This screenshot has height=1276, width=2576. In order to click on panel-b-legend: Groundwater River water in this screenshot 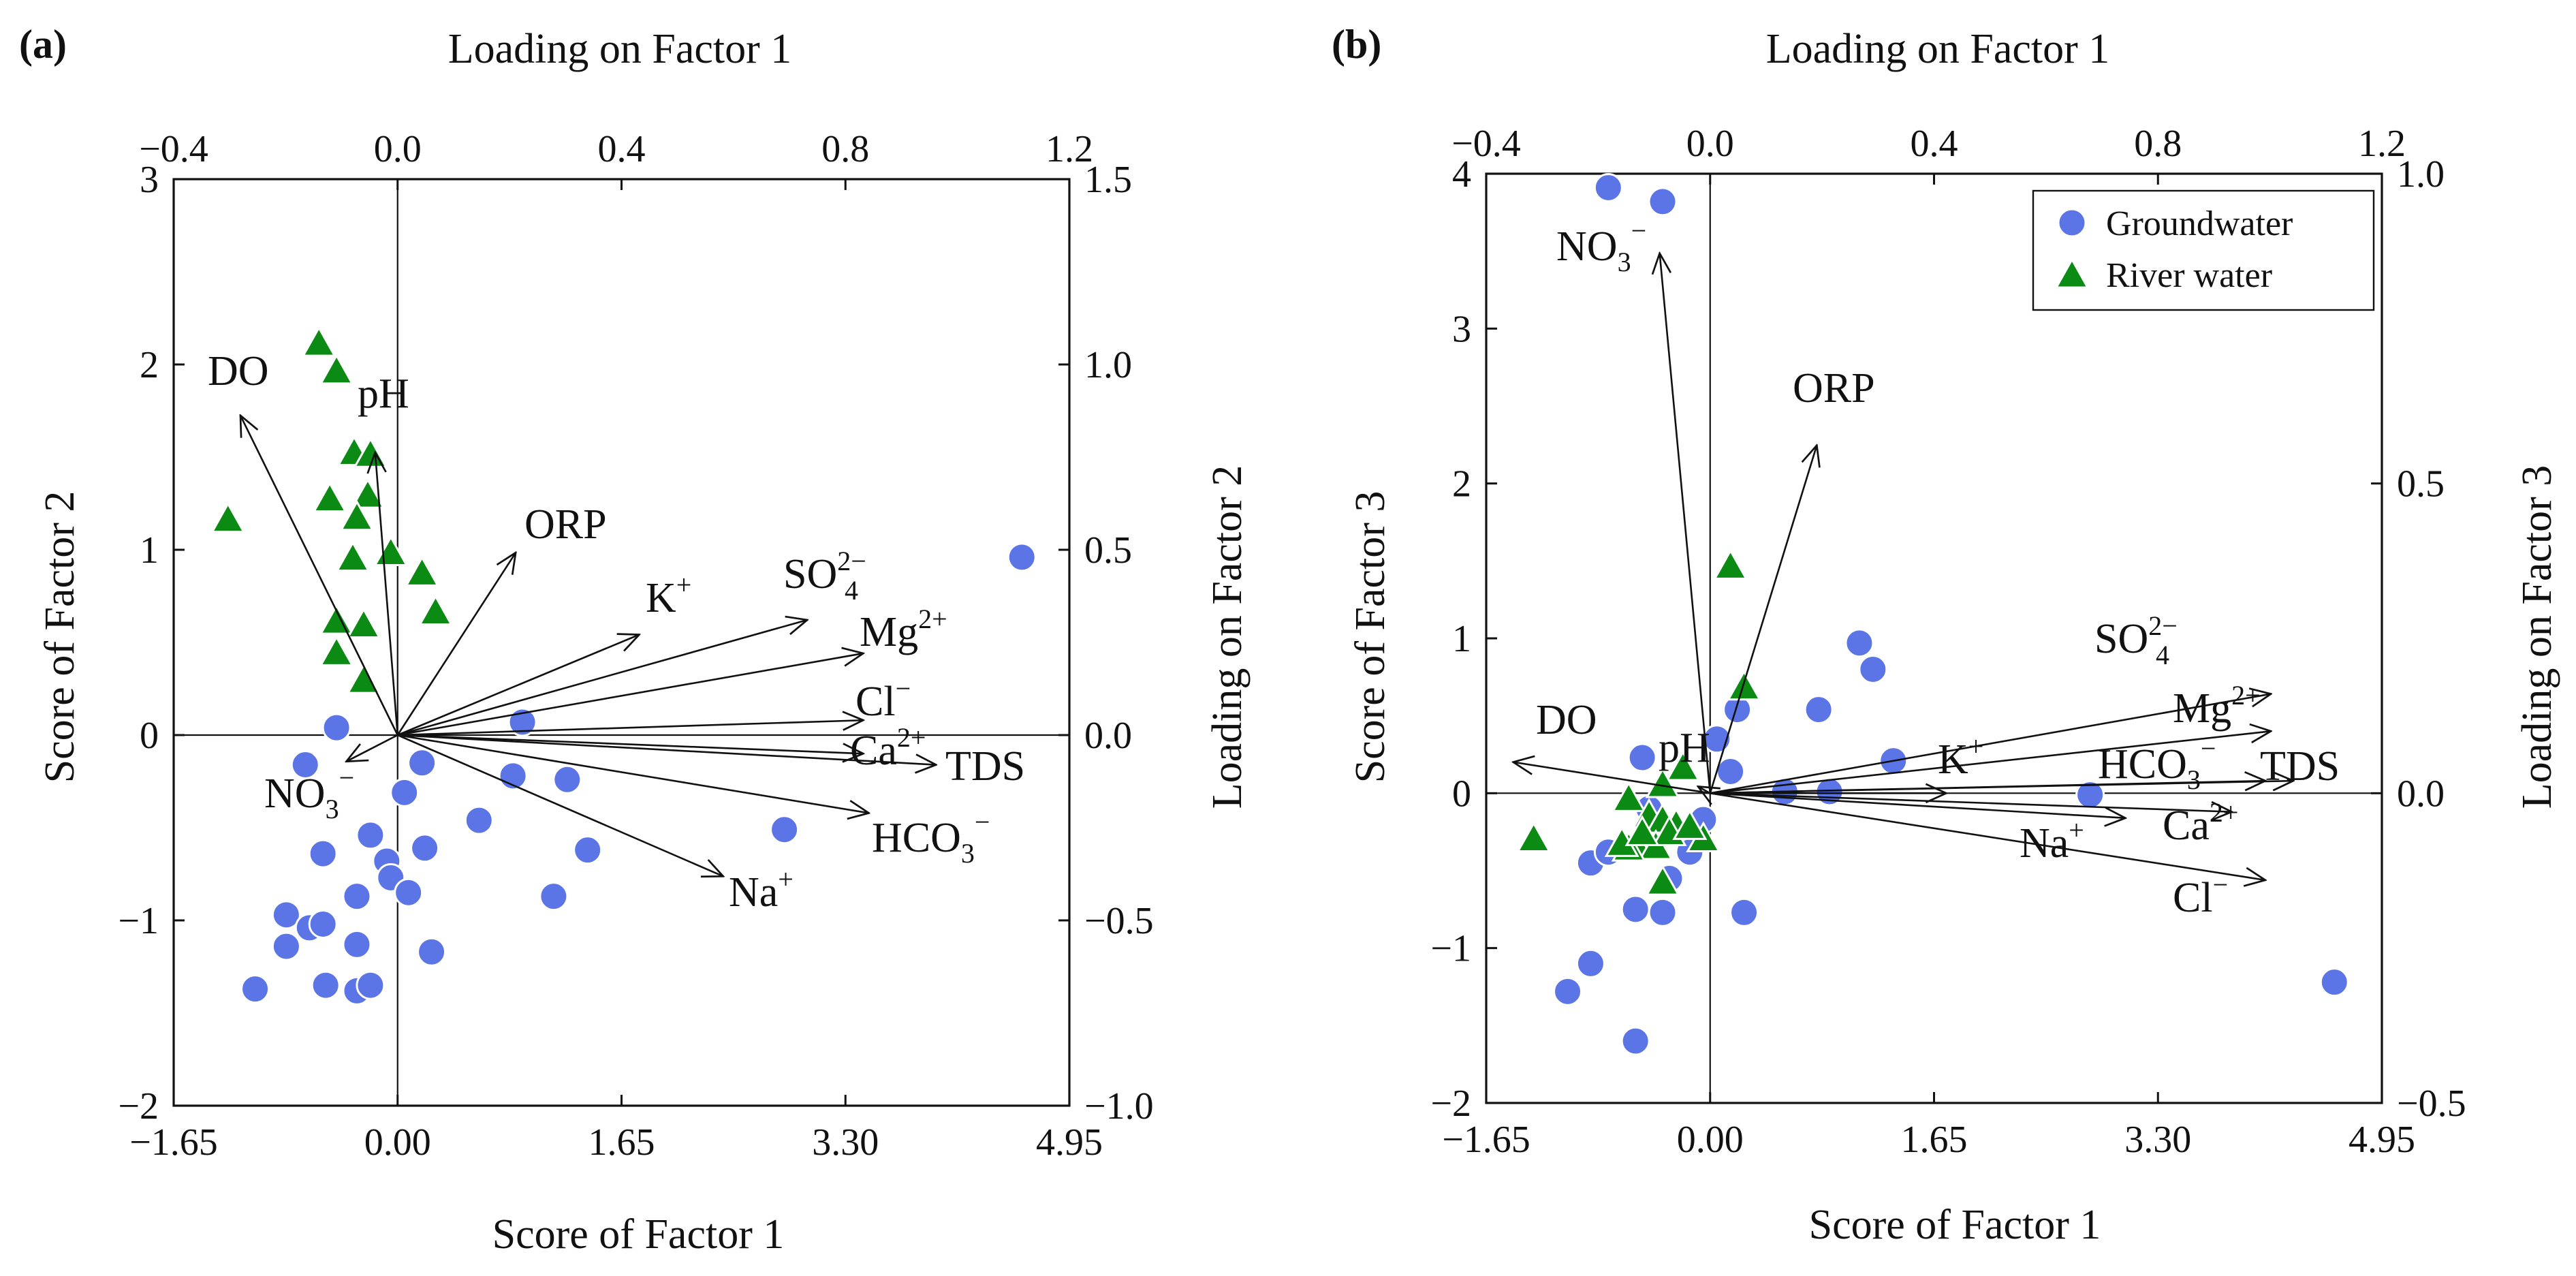, I will do `click(2203, 250)`.